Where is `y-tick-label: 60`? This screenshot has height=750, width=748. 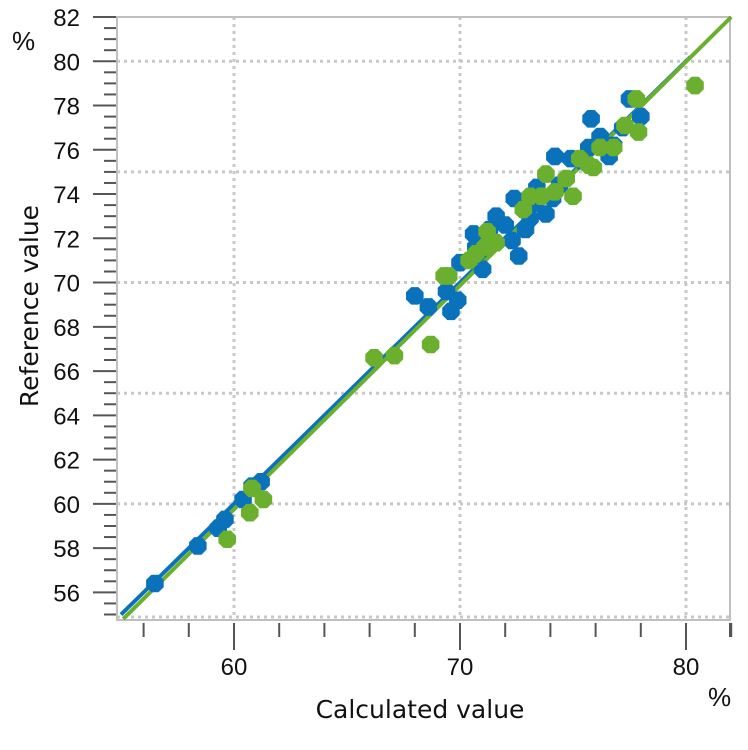 y-tick-label: 60 is located at coordinates (66, 505).